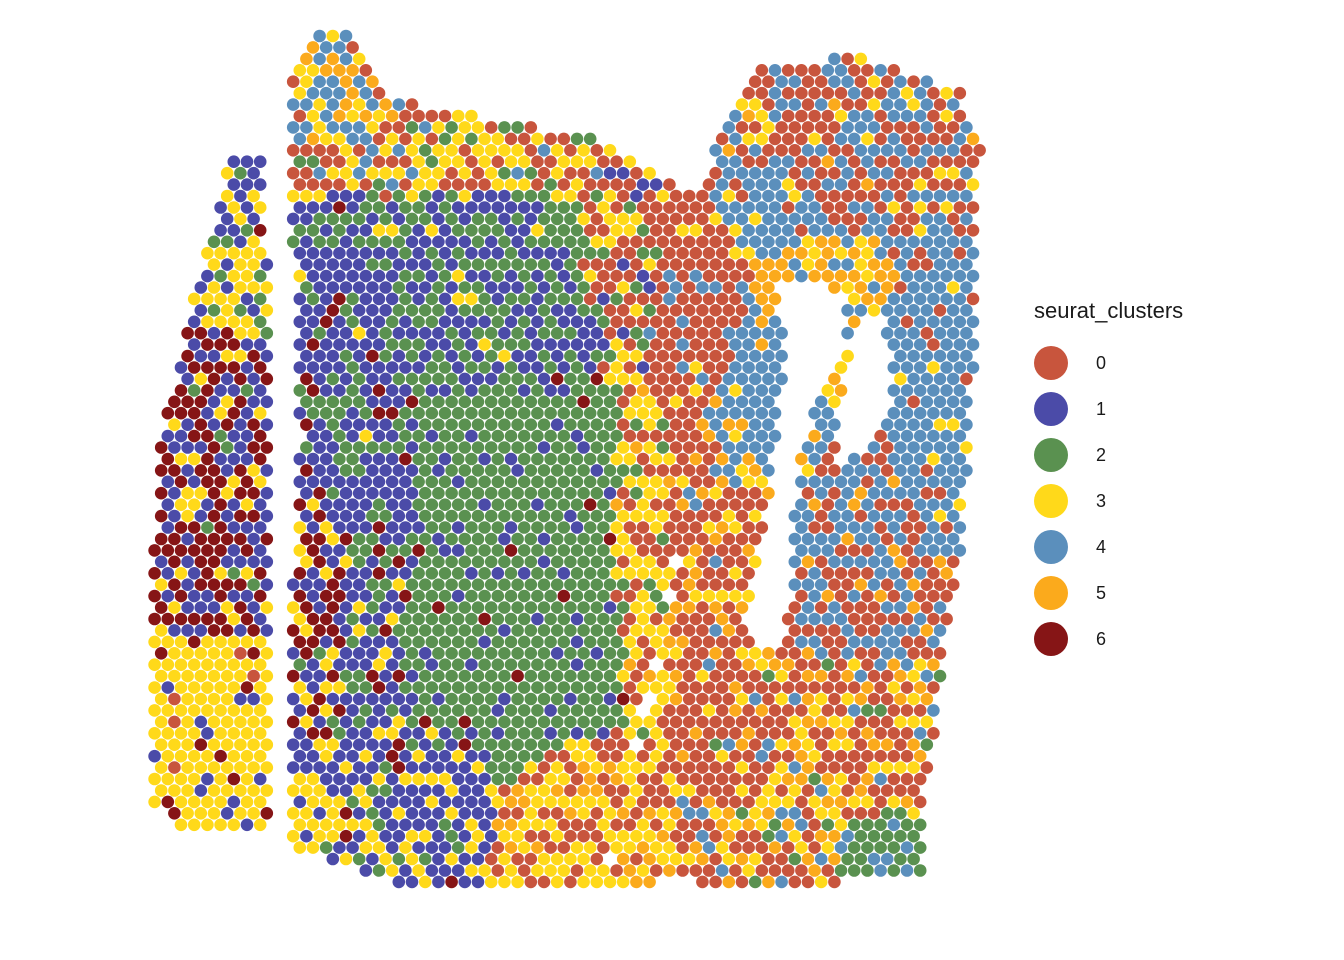 The image size is (1344, 960). I want to click on legend-item-6: 6, so click(1108, 639).